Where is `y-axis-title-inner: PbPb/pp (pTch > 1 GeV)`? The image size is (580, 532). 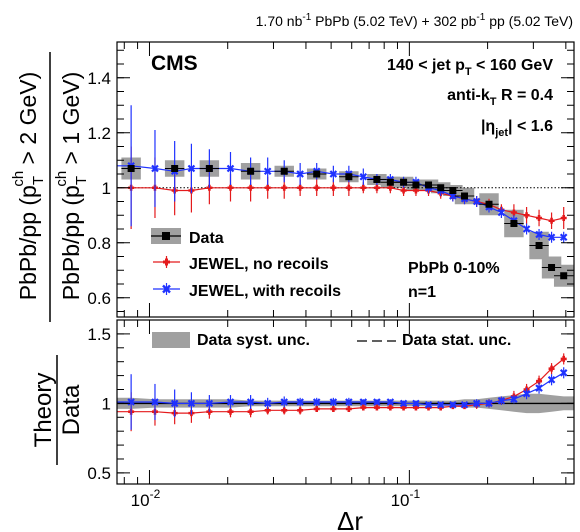
y-axis-title-inner: PbPb/pp (pTch > 1 GeV) is located at coordinates (71, 186).